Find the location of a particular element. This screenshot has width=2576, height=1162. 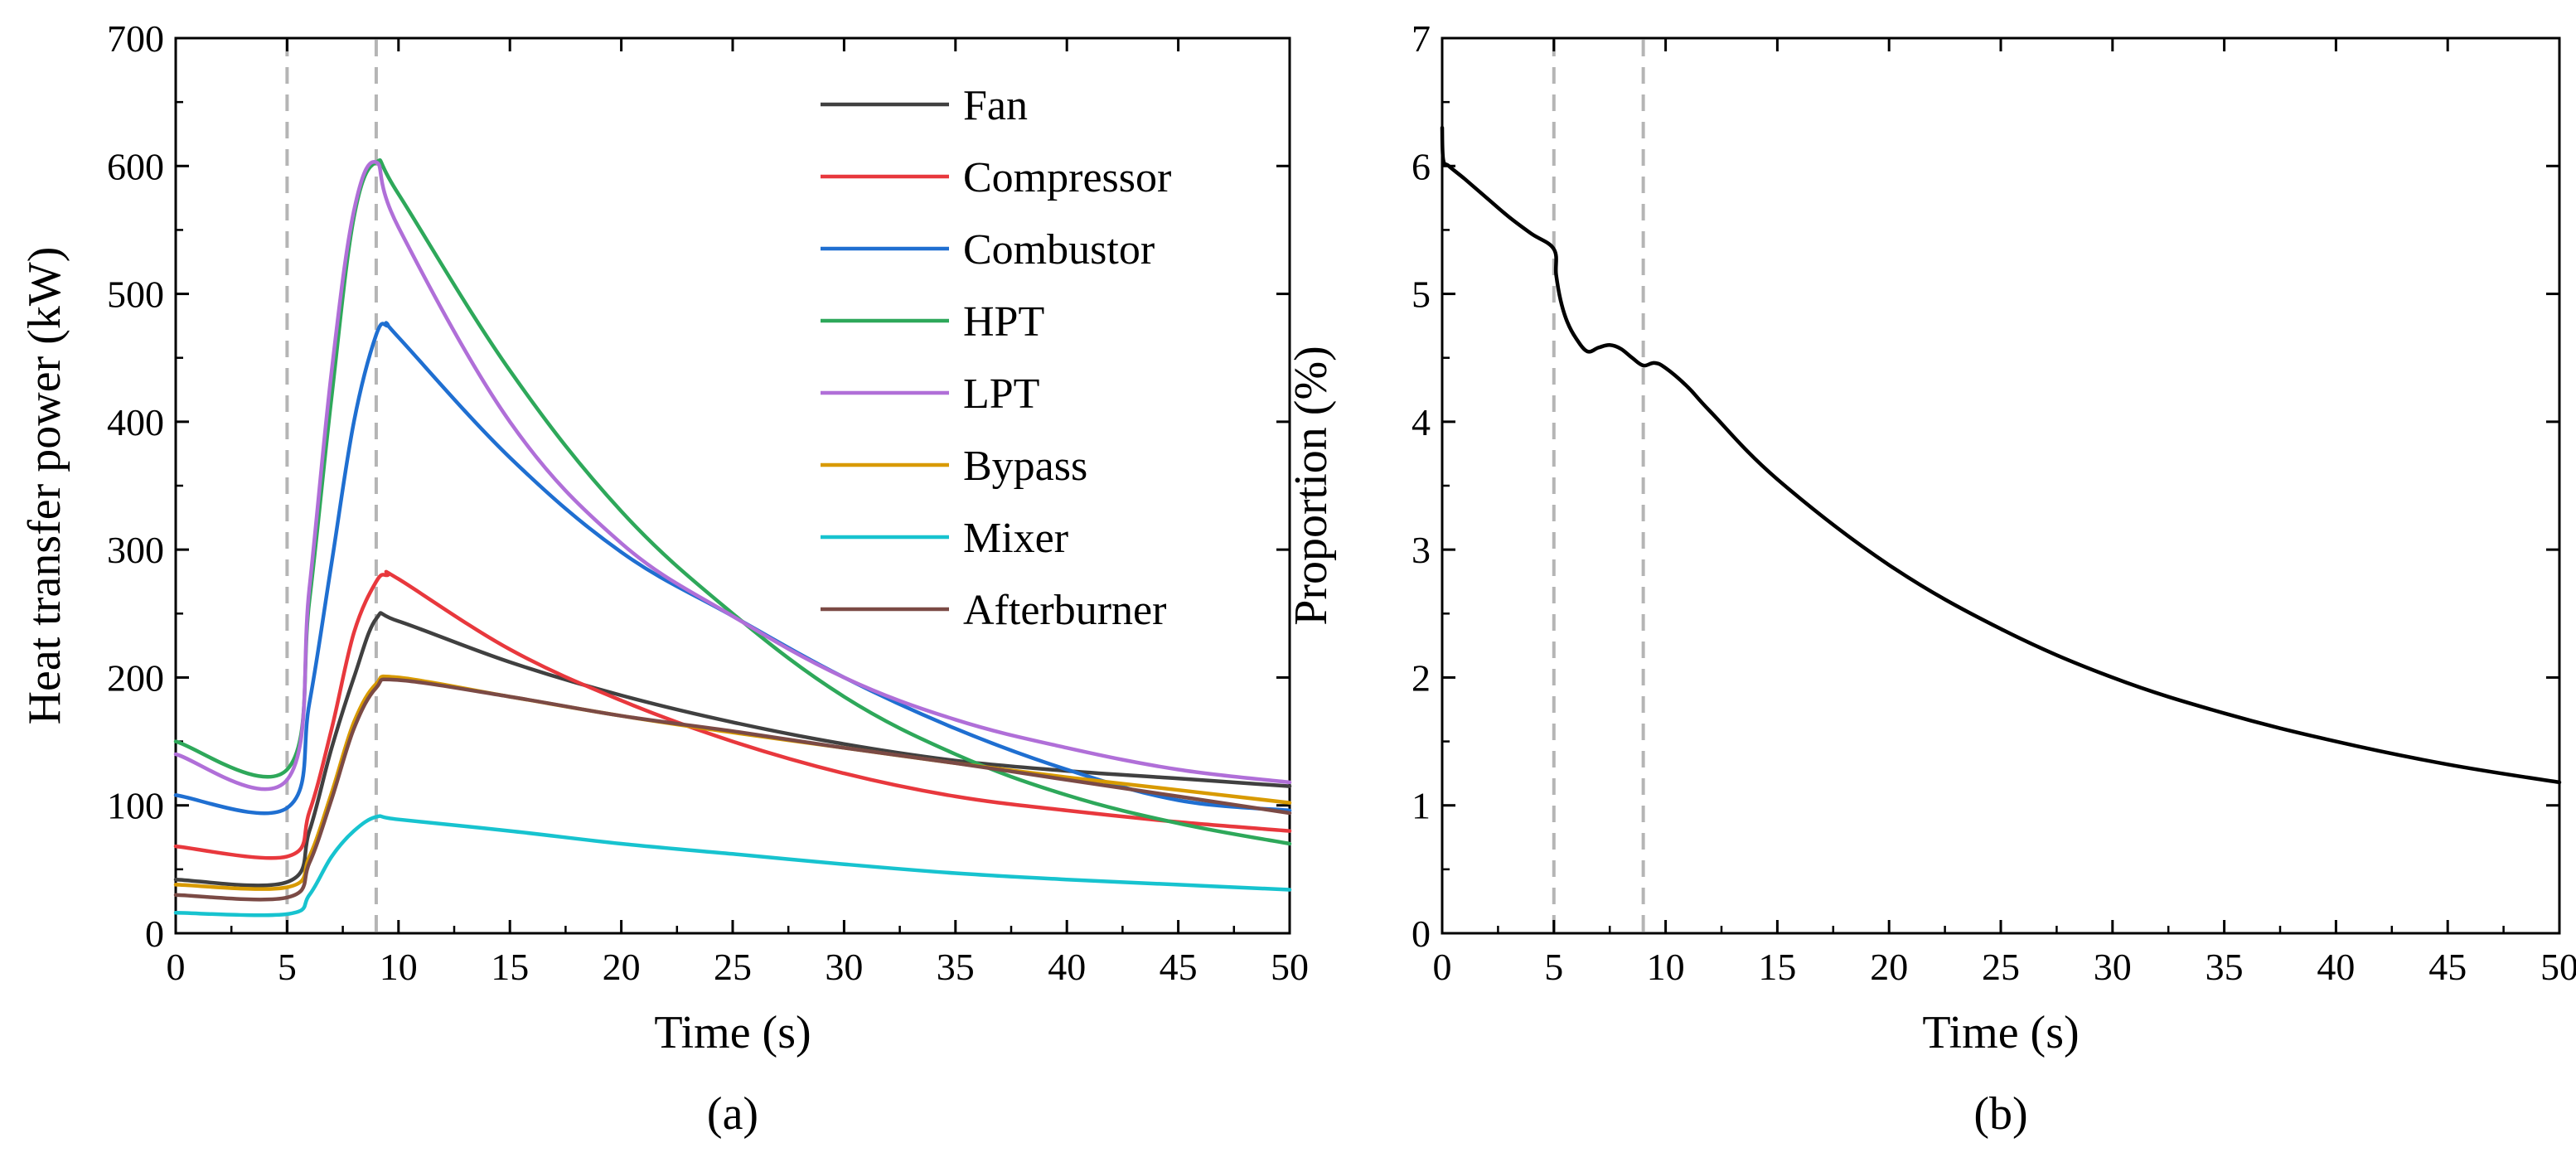

y-tick-label: 400 is located at coordinates (135, 422).